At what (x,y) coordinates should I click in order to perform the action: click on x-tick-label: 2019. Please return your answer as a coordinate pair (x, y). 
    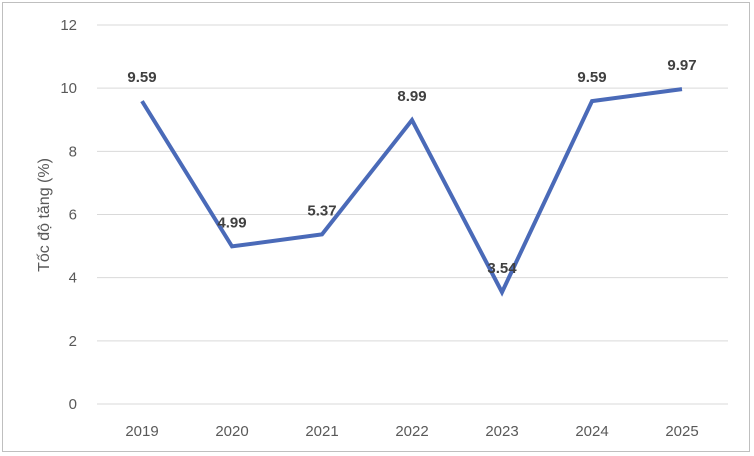
    Looking at the image, I should click on (141, 431).